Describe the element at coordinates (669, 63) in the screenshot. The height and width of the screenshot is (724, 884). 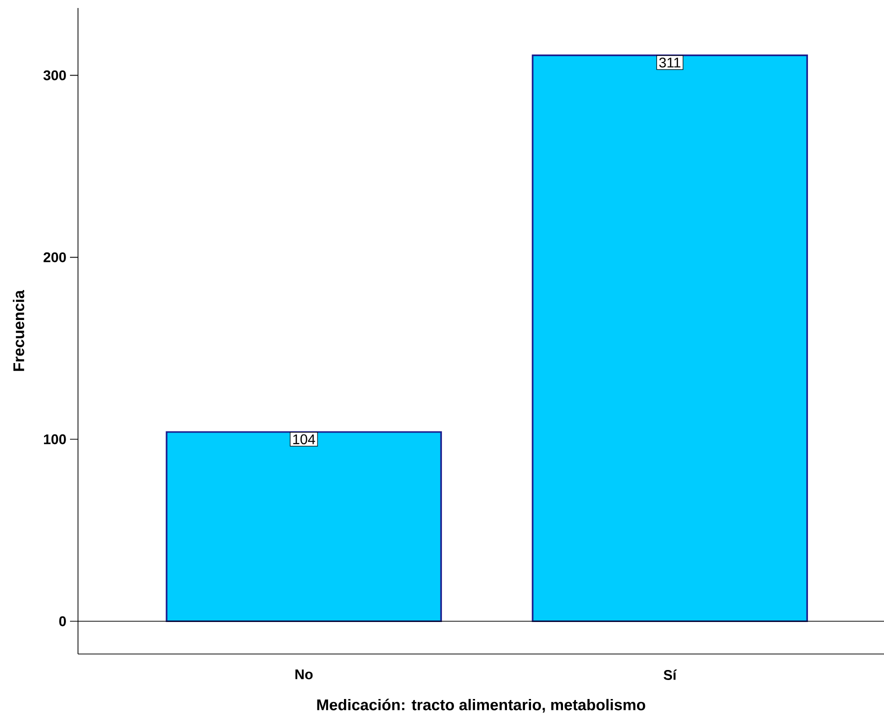
I see `data-label: 311` at that location.